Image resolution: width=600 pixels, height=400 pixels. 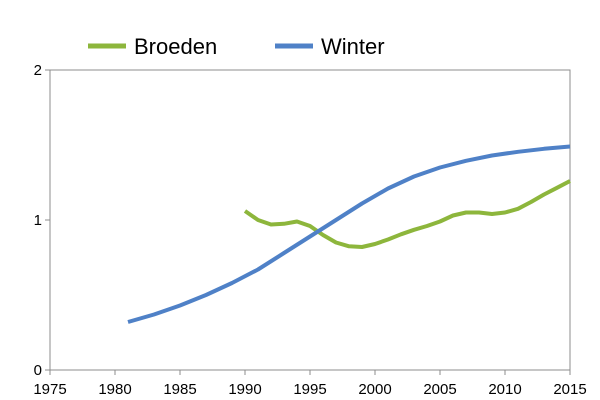 I want to click on x-tick-label: 1995, so click(x=309, y=389).